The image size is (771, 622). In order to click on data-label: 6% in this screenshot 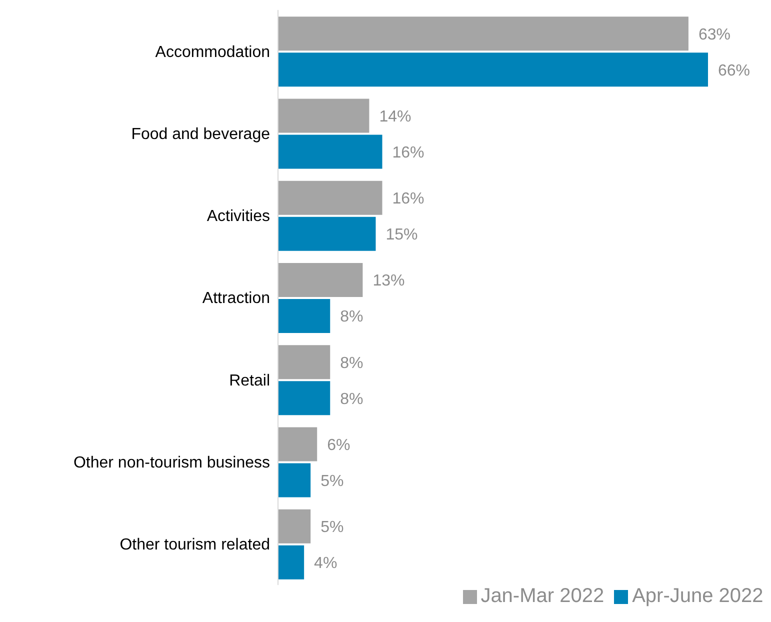, I will do `click(338, 445)`.